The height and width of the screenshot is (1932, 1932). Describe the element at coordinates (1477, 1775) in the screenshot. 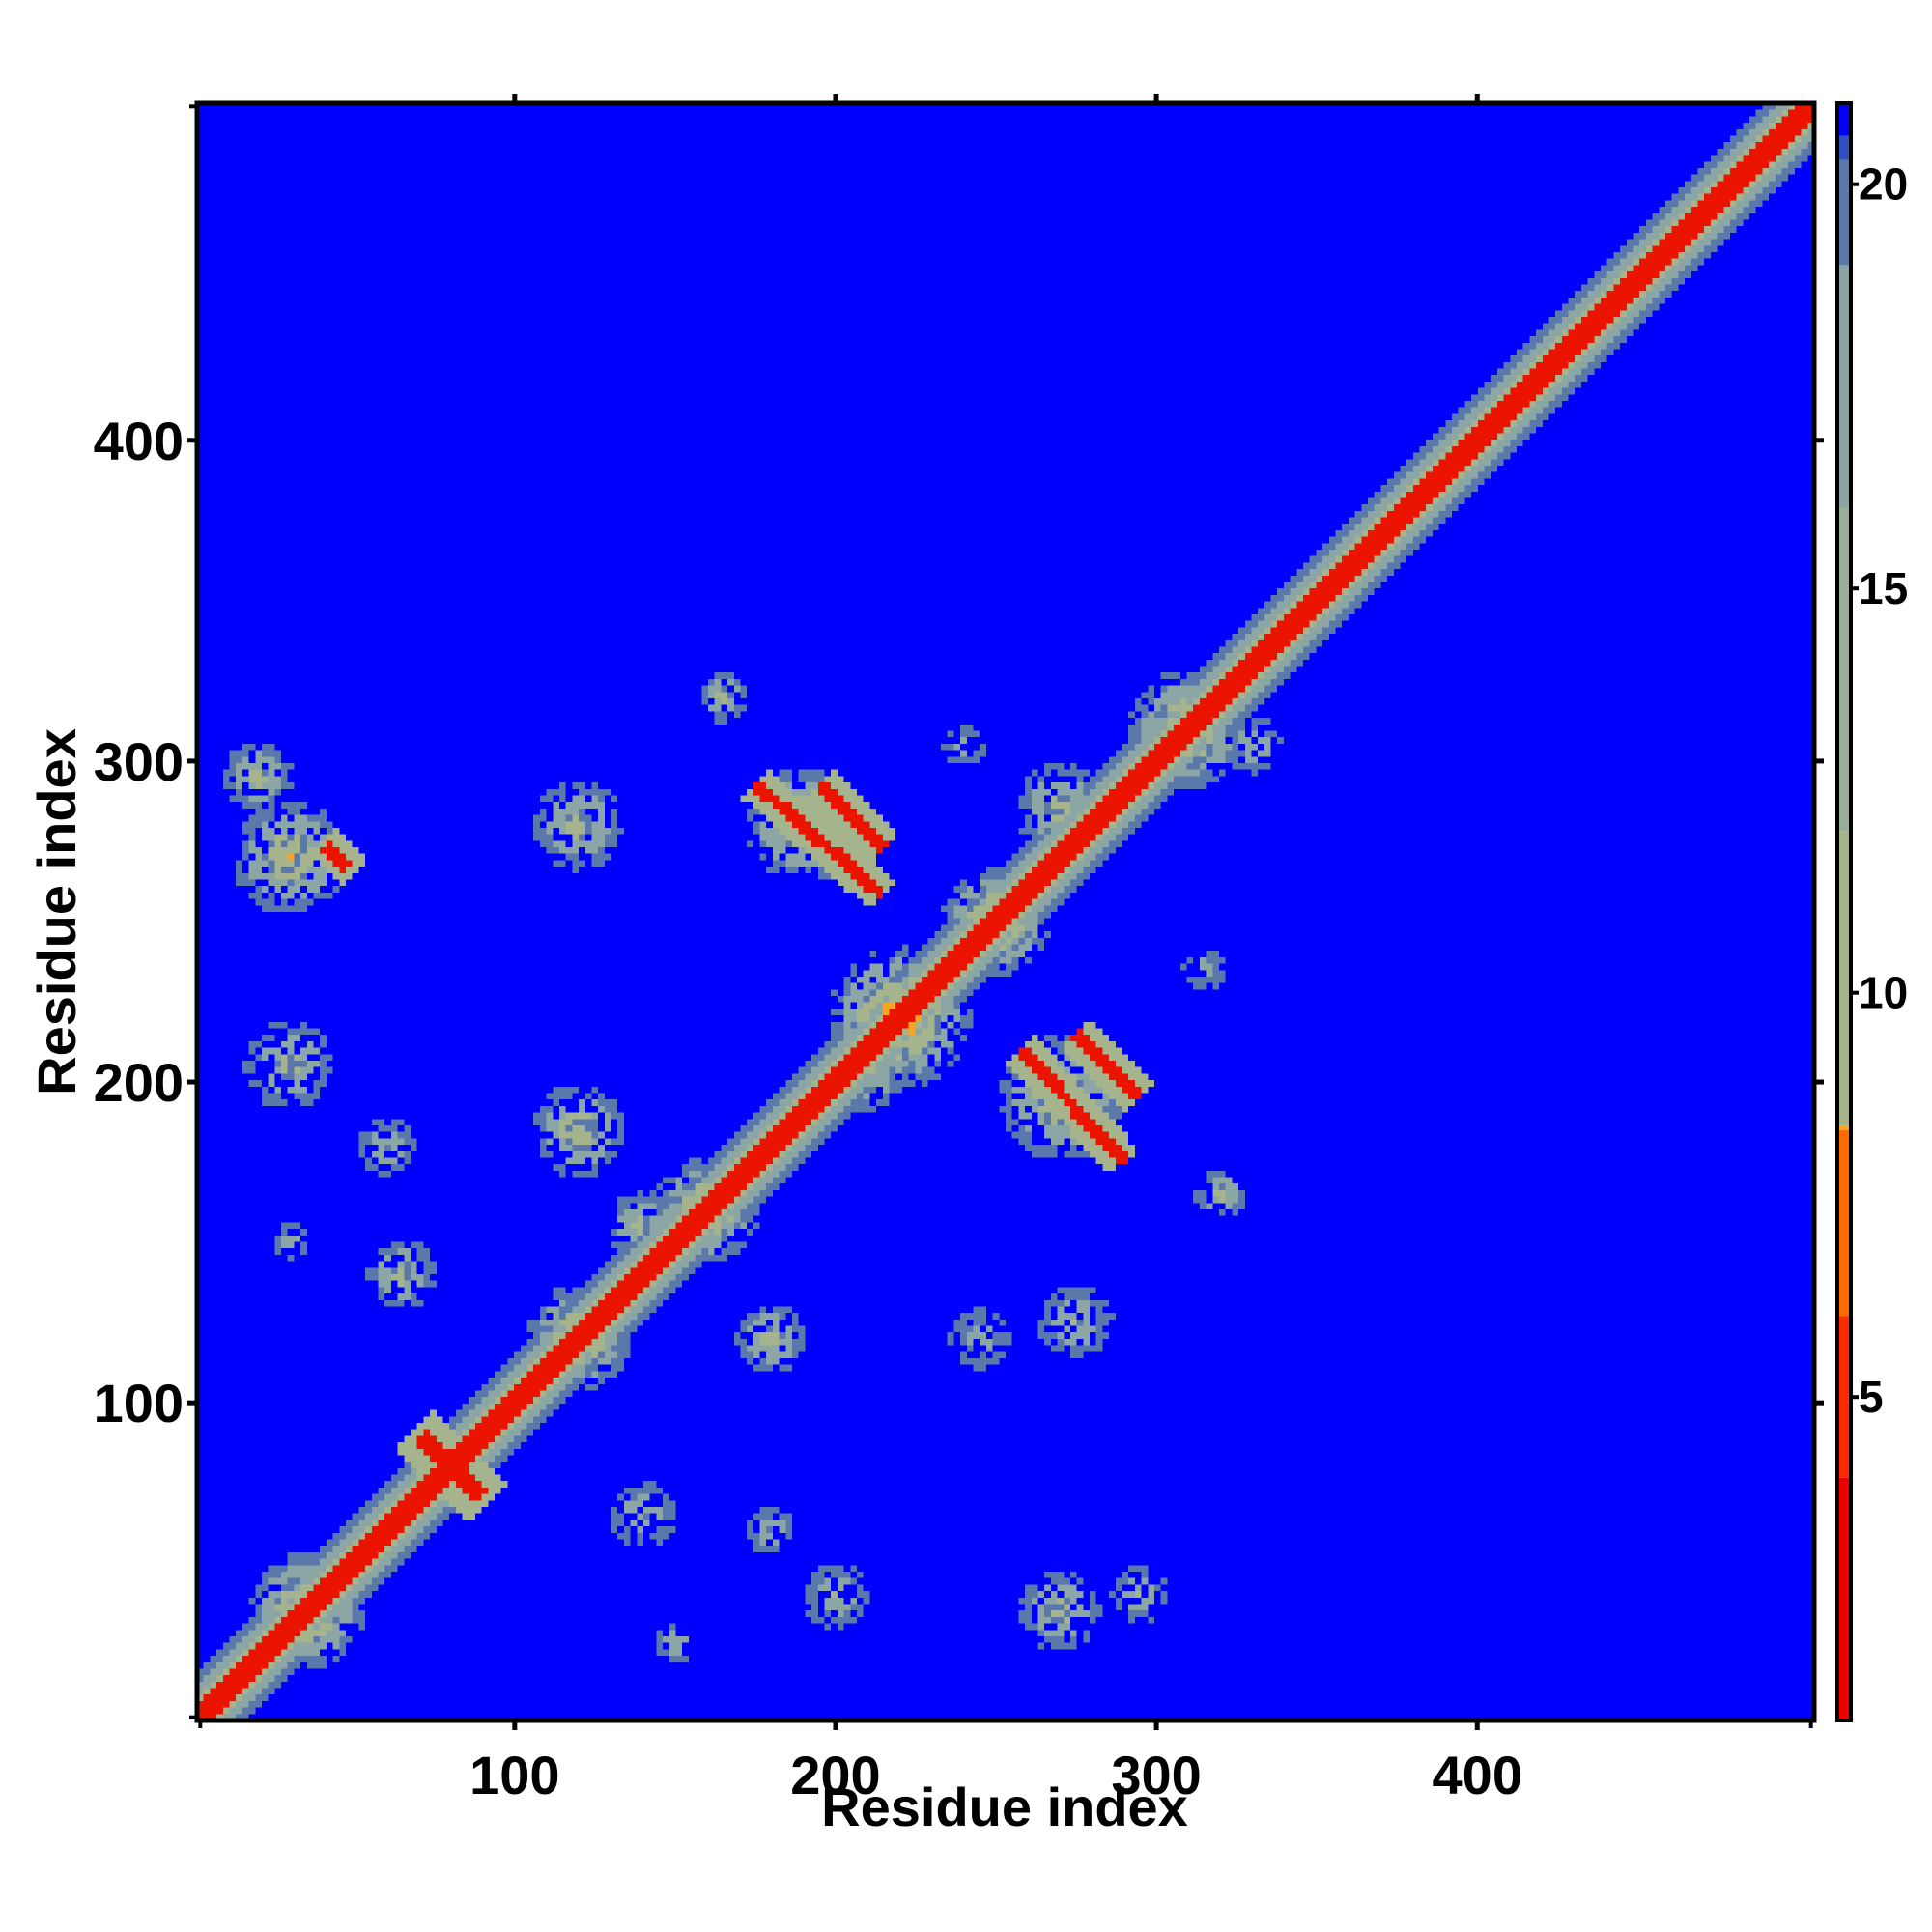

I see `x-tick-label: 400` at that location.